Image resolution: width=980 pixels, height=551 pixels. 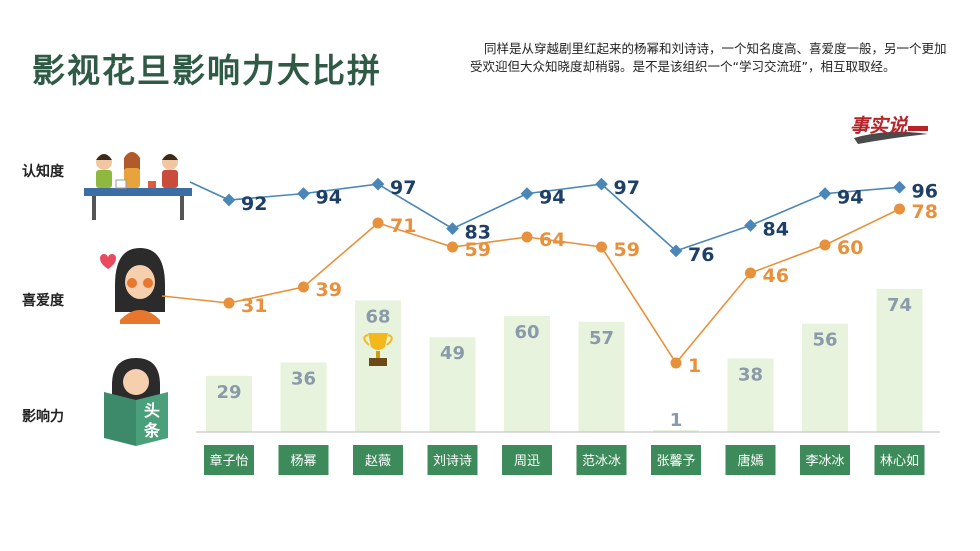 I want to click on likeability-value-label: 64, so click(x=552, y=240).